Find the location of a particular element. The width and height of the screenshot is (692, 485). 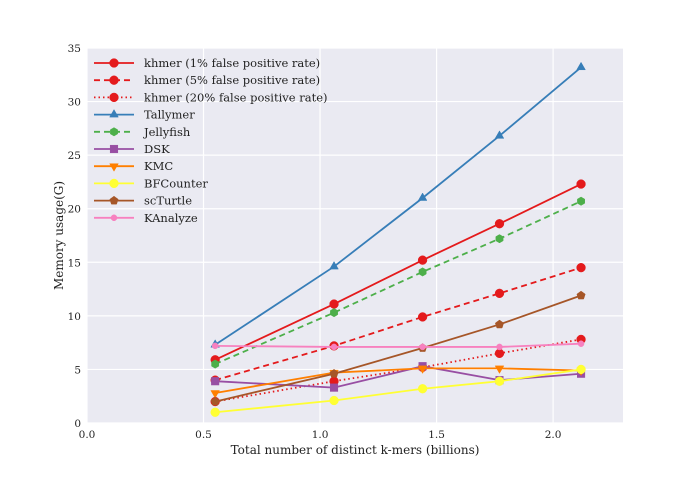

y-tick-label: 20 is located at coordinates (74, 210).